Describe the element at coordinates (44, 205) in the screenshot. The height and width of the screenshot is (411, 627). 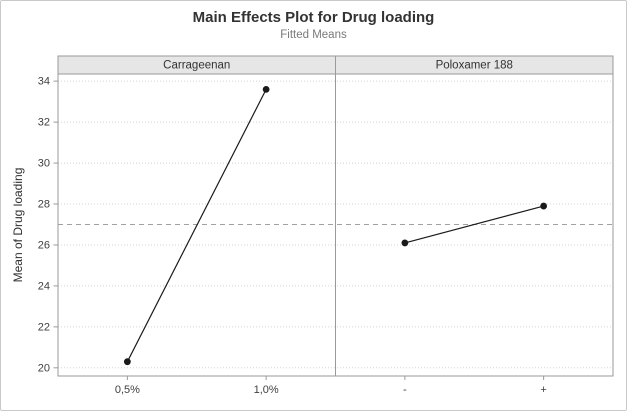
I see `y-tick-label: 28` at that location.